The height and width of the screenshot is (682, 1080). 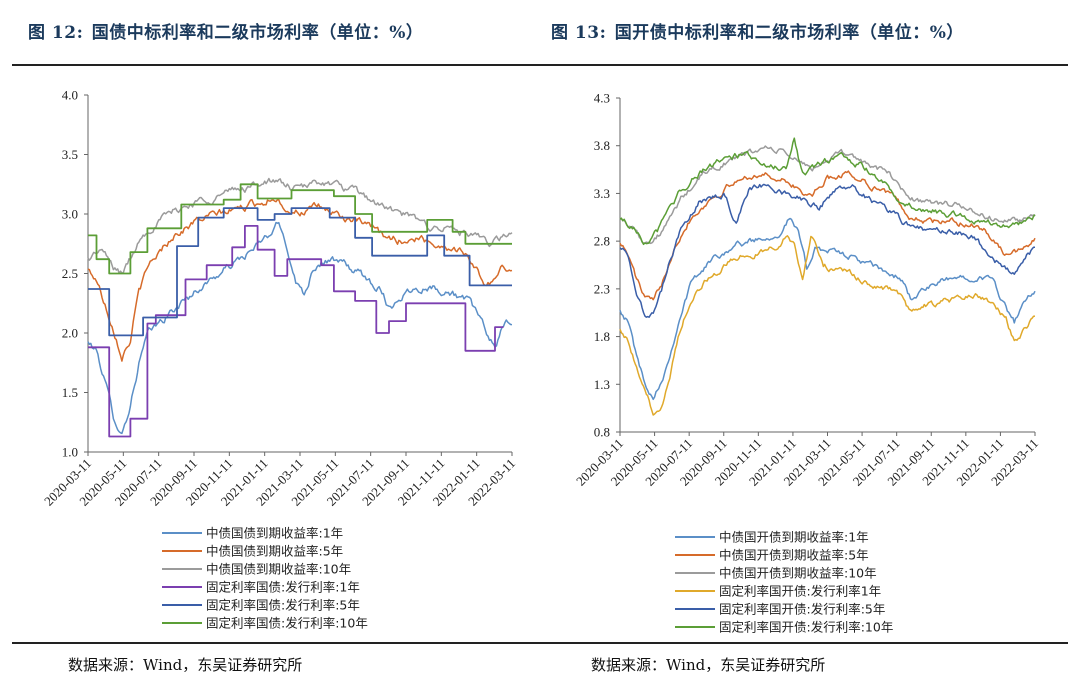 What do you see at coordinates (602, 384) in the screenshot?
I see `y-tick-label: 1.3` at bounding box center [602, 384].